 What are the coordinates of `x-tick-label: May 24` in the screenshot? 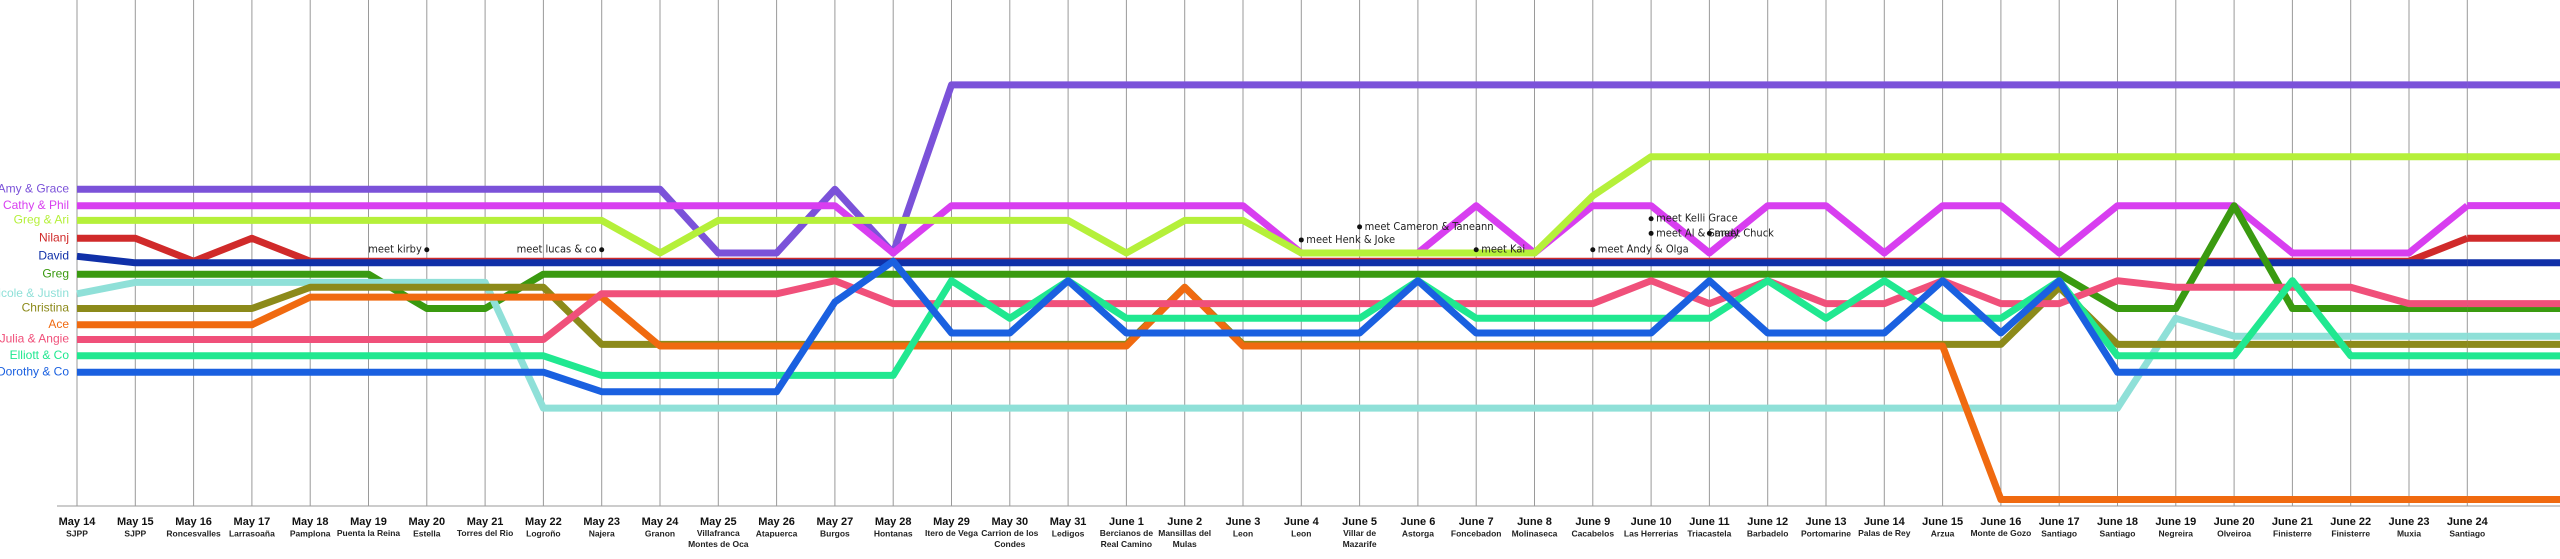 It's located at (661, 522).